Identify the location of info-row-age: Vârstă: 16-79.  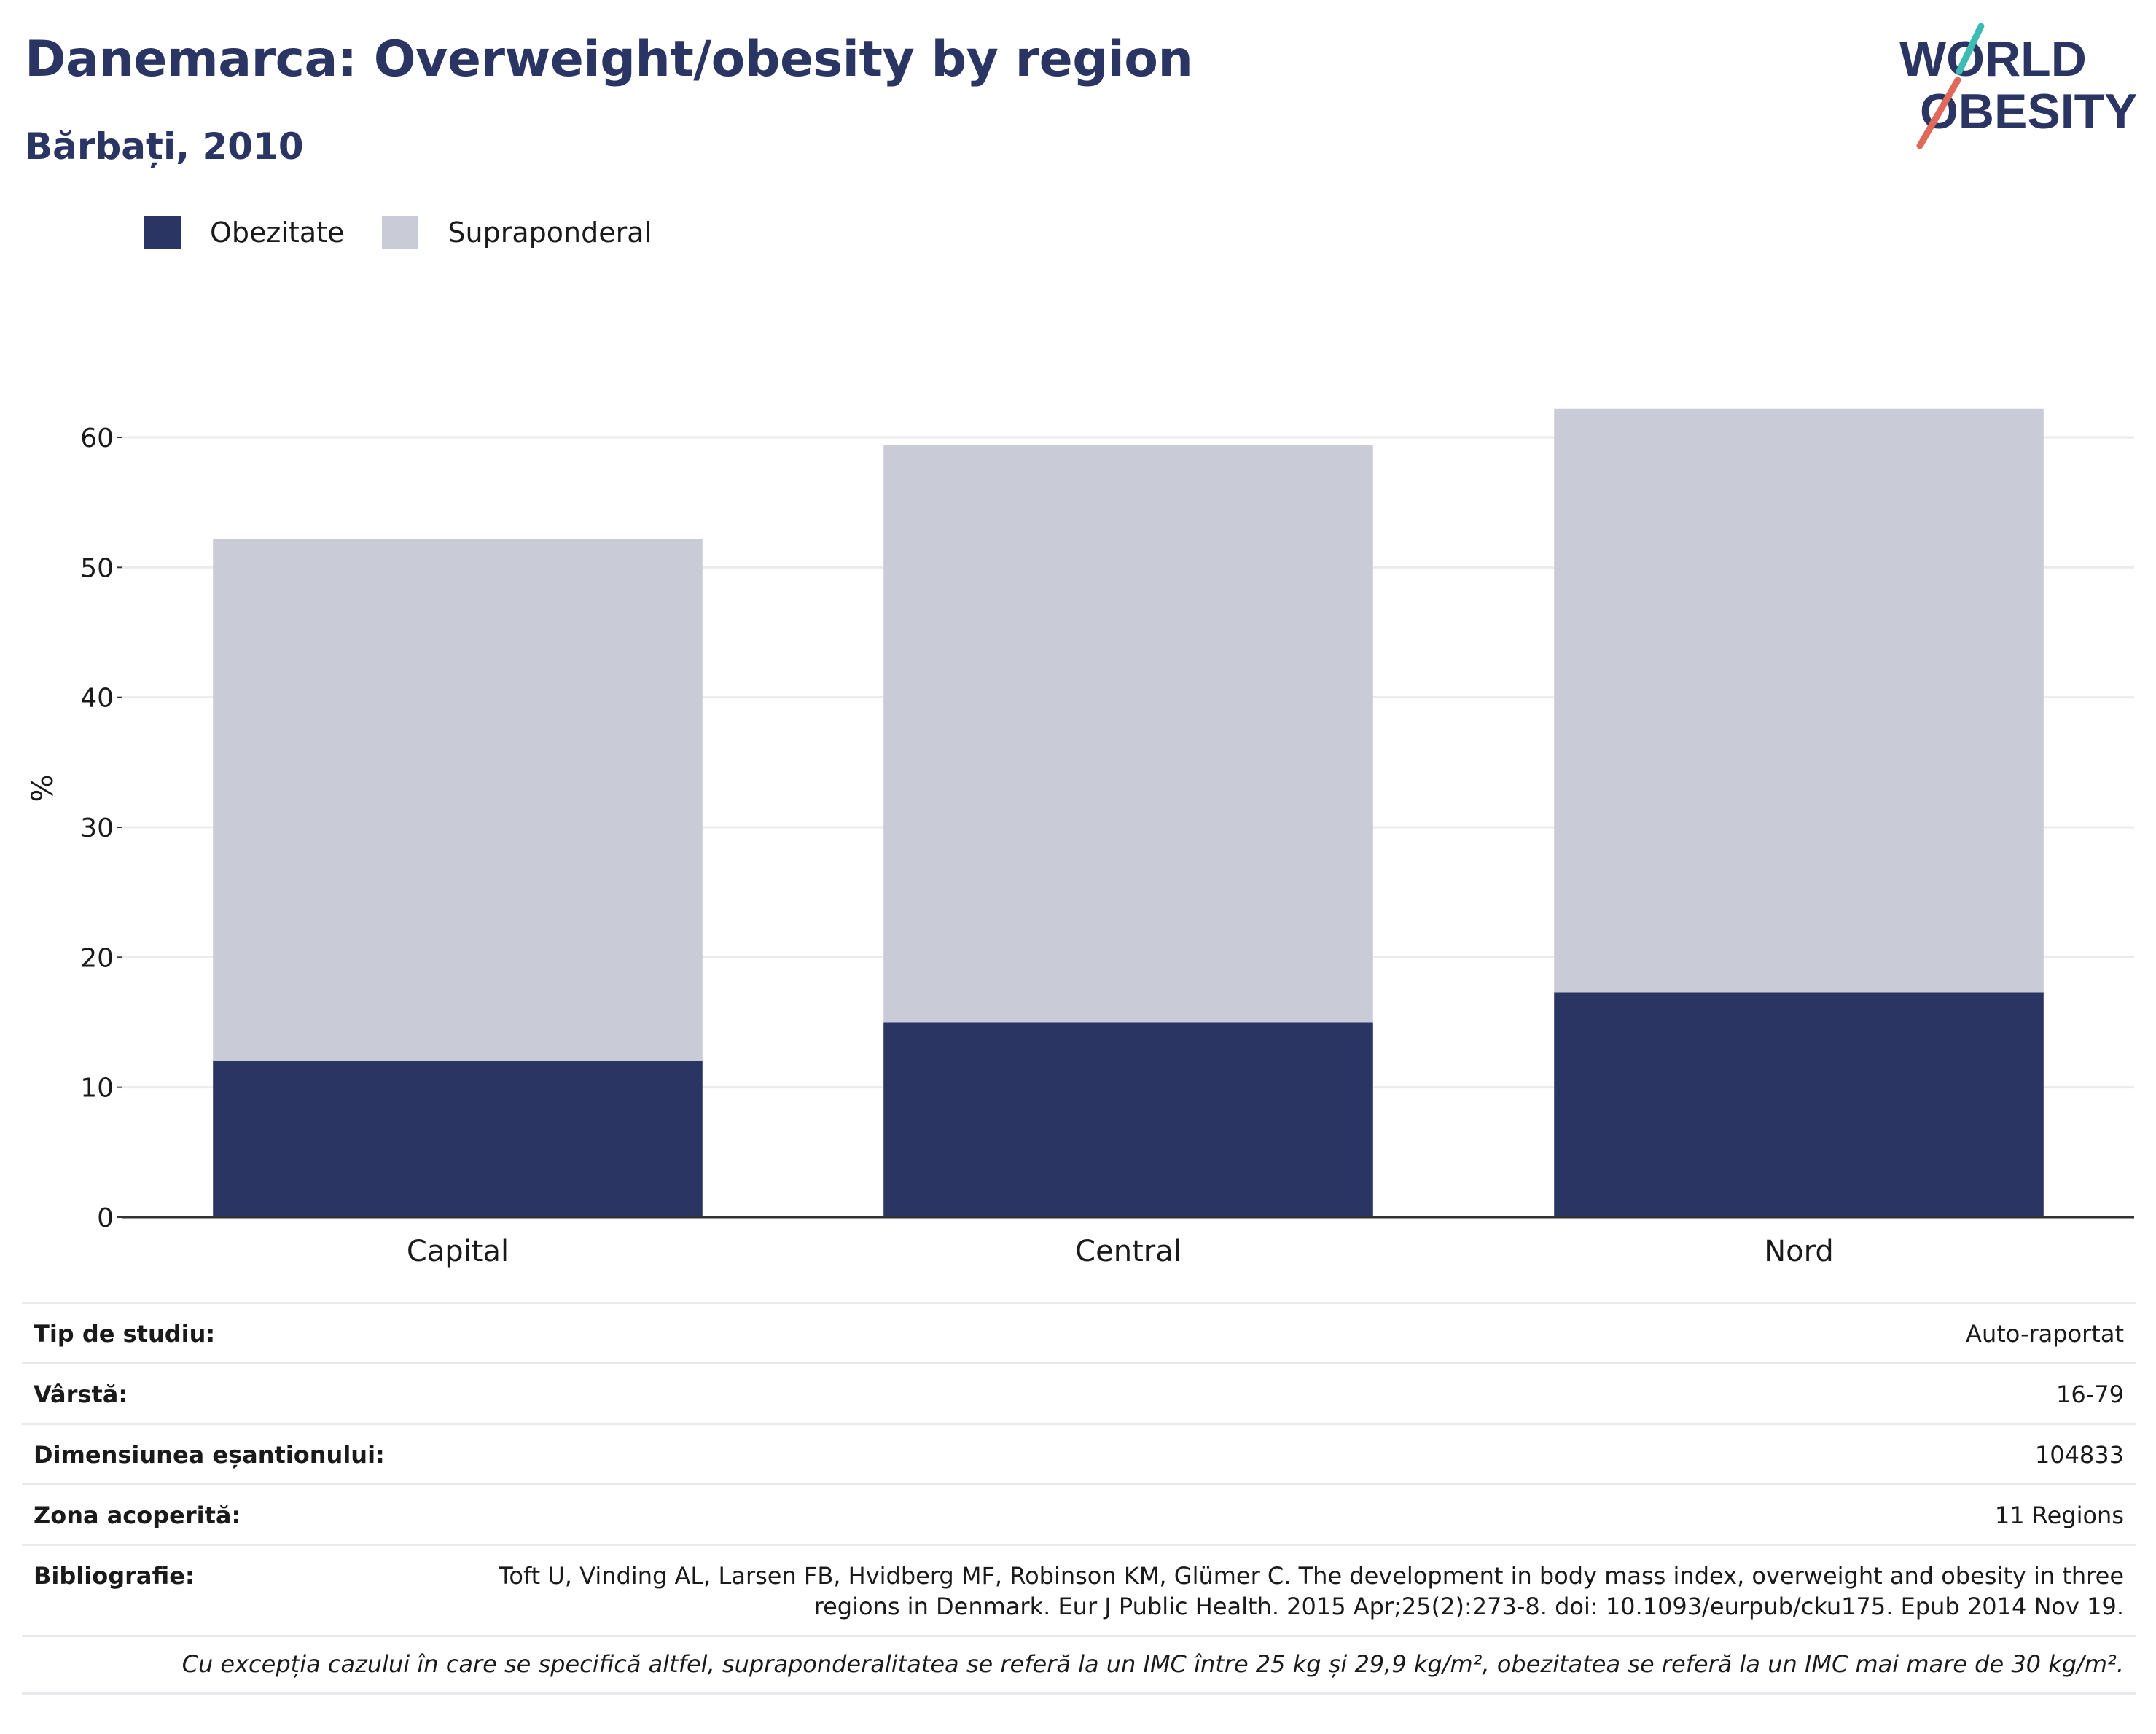
(1079, 1393).